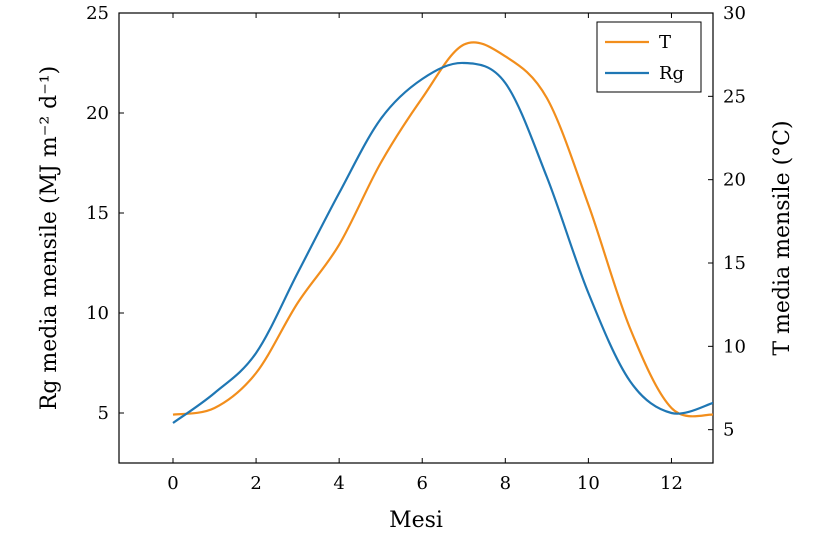  I want to click on y-left-tick-label: 5, so click(103, 413).